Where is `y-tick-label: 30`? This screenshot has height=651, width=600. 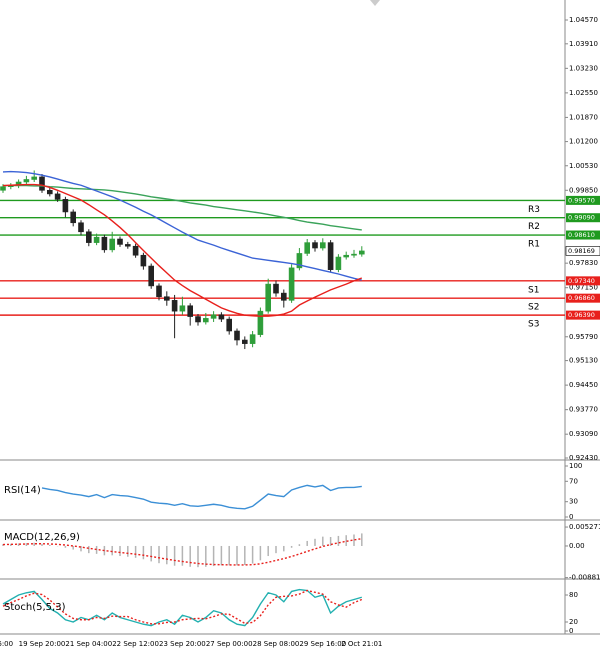
y-tick-label: 30 is located at coordinates (573, 502).